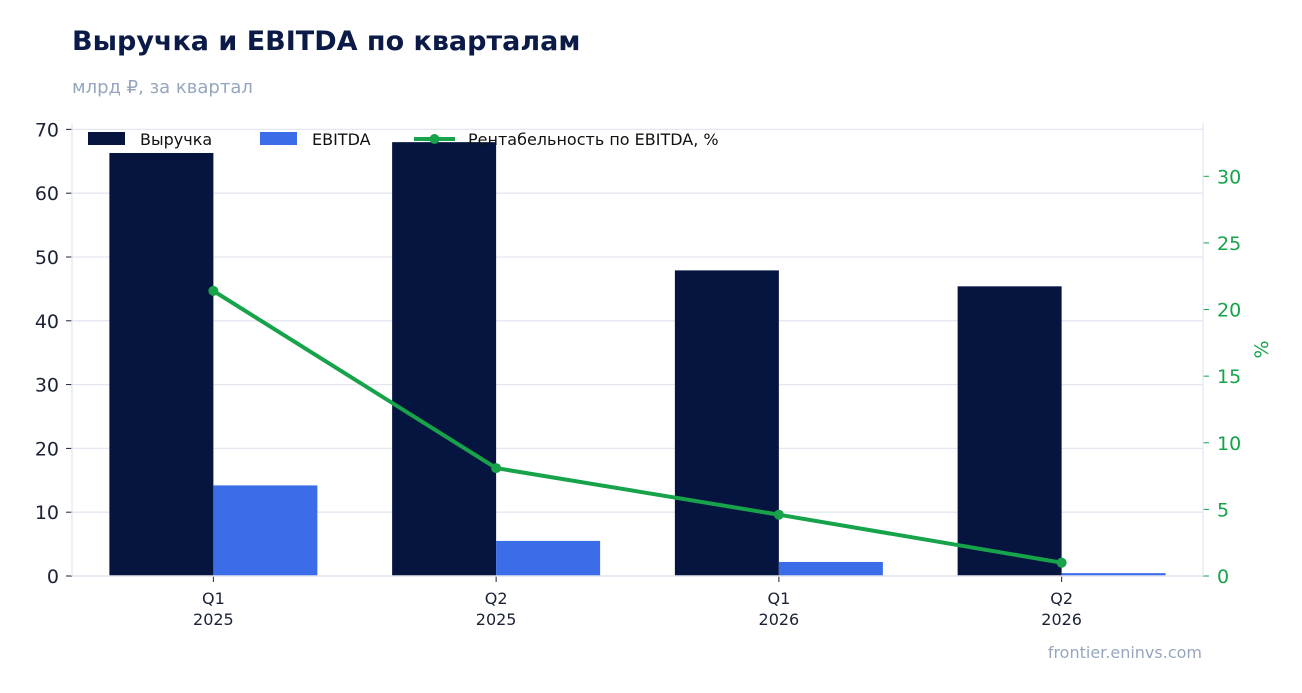 The image size is (1302, 693). Describe the element at coordinates (341, 139) in the screenshot. I see `legend-label-ebitda: EBITDA` at that location.